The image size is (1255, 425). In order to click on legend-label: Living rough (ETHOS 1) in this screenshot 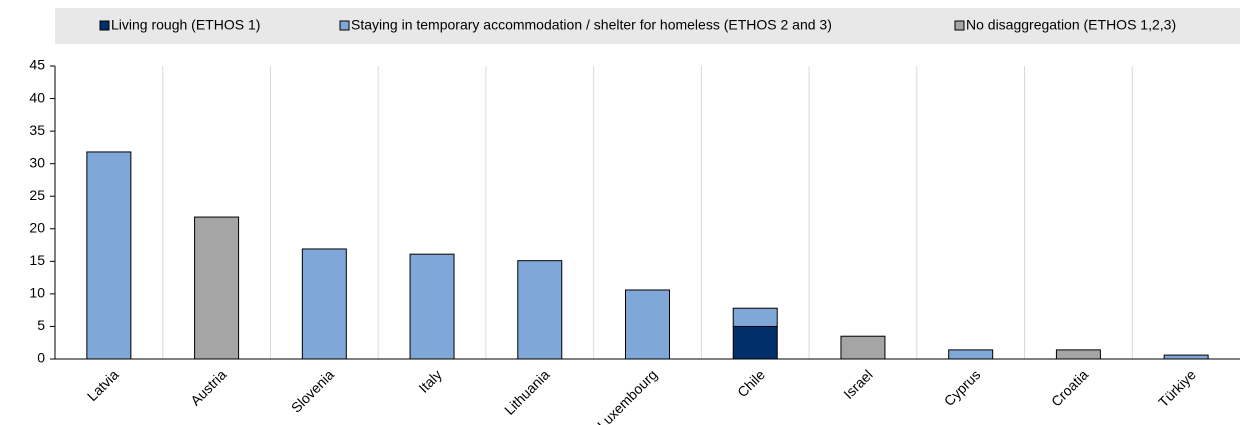, I will do `click(185, 25)`.